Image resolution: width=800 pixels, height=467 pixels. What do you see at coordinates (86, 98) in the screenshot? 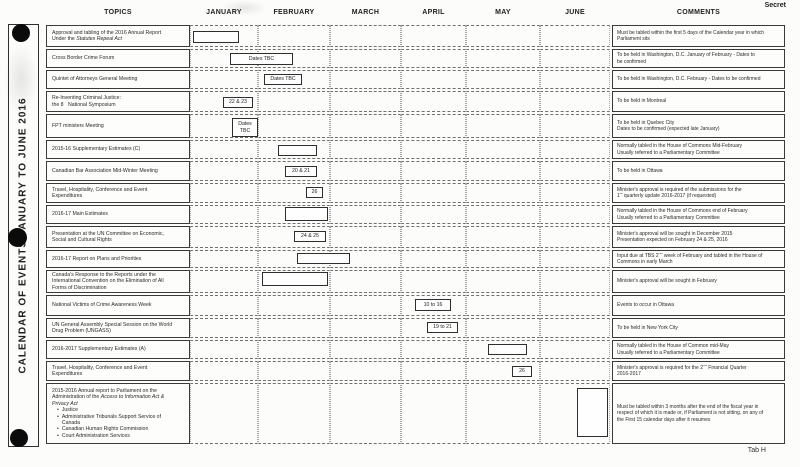
I see `topic-text-line: Re-Inventing Criminal Justice:` at bounding box center [86, 98].